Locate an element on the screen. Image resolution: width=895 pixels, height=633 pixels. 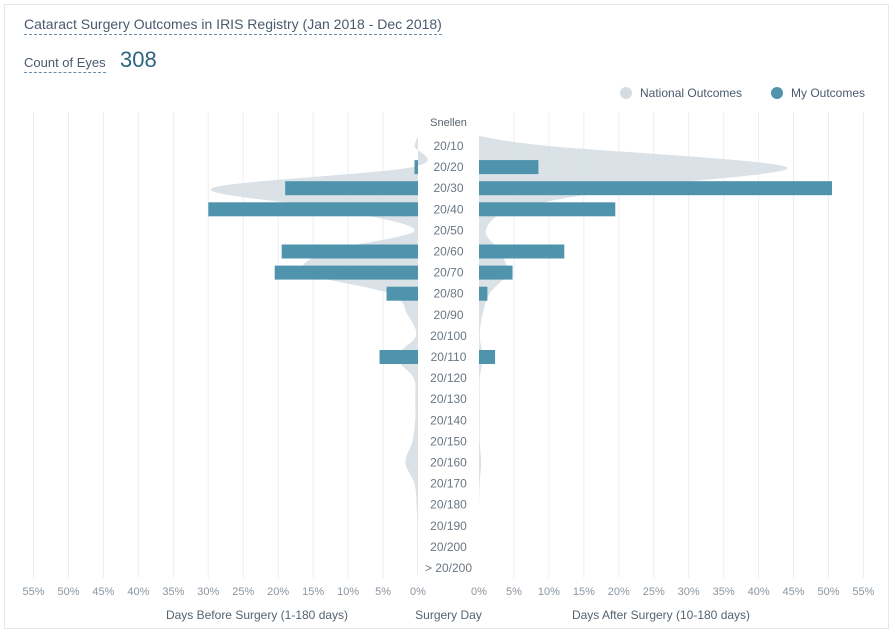
count-of-eyes-value: 308 is located at coordinates (138, 59).